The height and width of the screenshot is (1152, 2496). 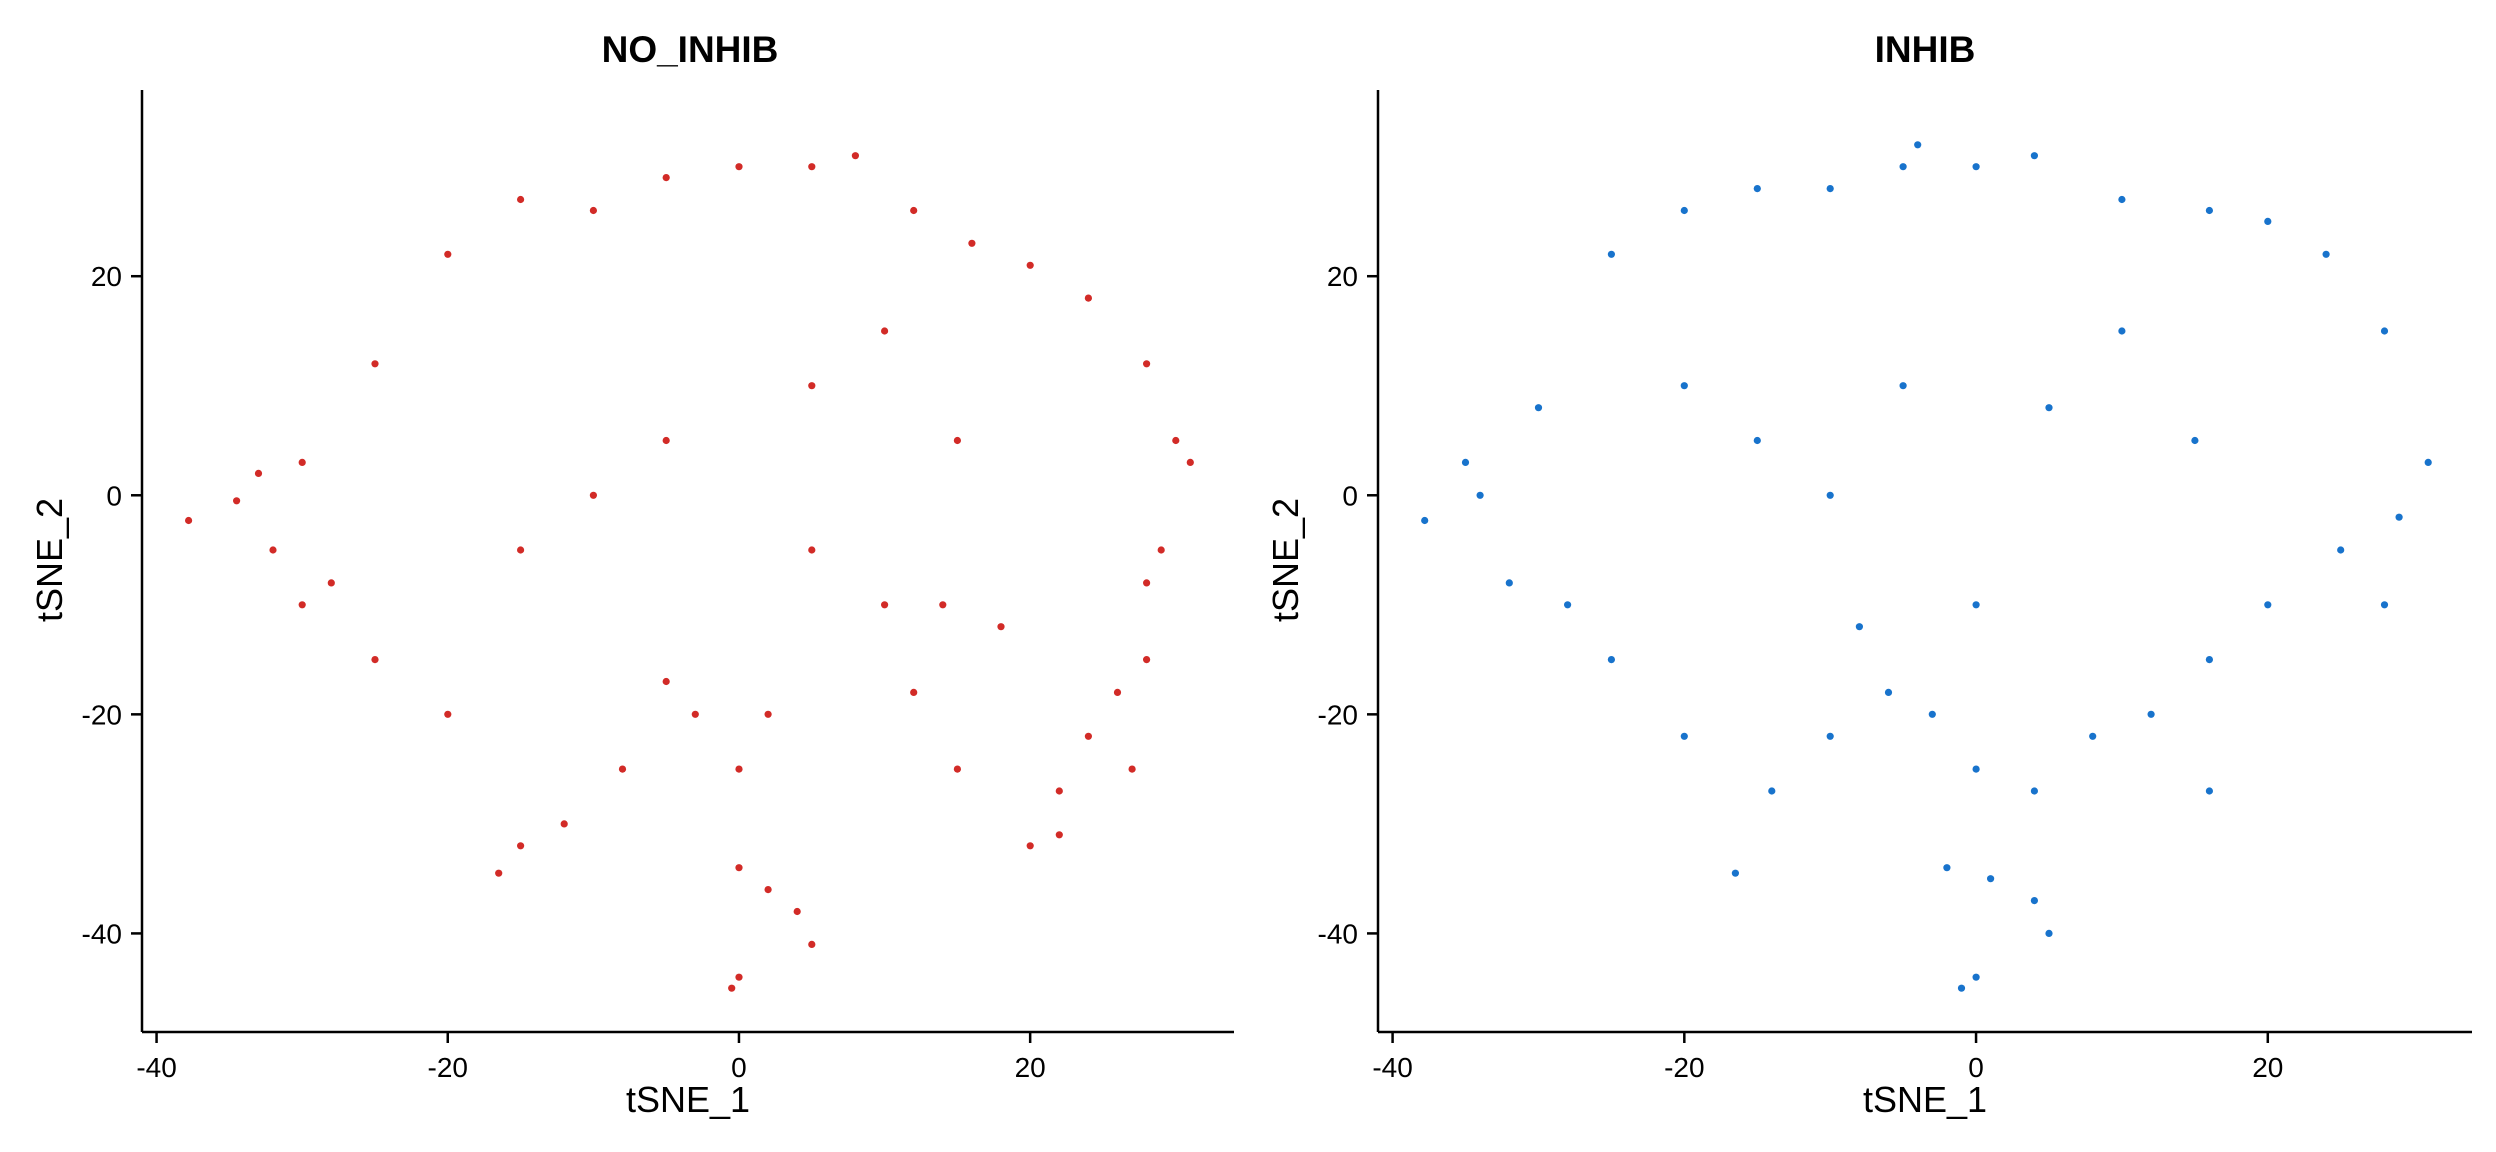 What do you see at coordinates (1338, 714) in the screenshot?
I see `y-tick-label: -20` at bounding box center [1338, 714].